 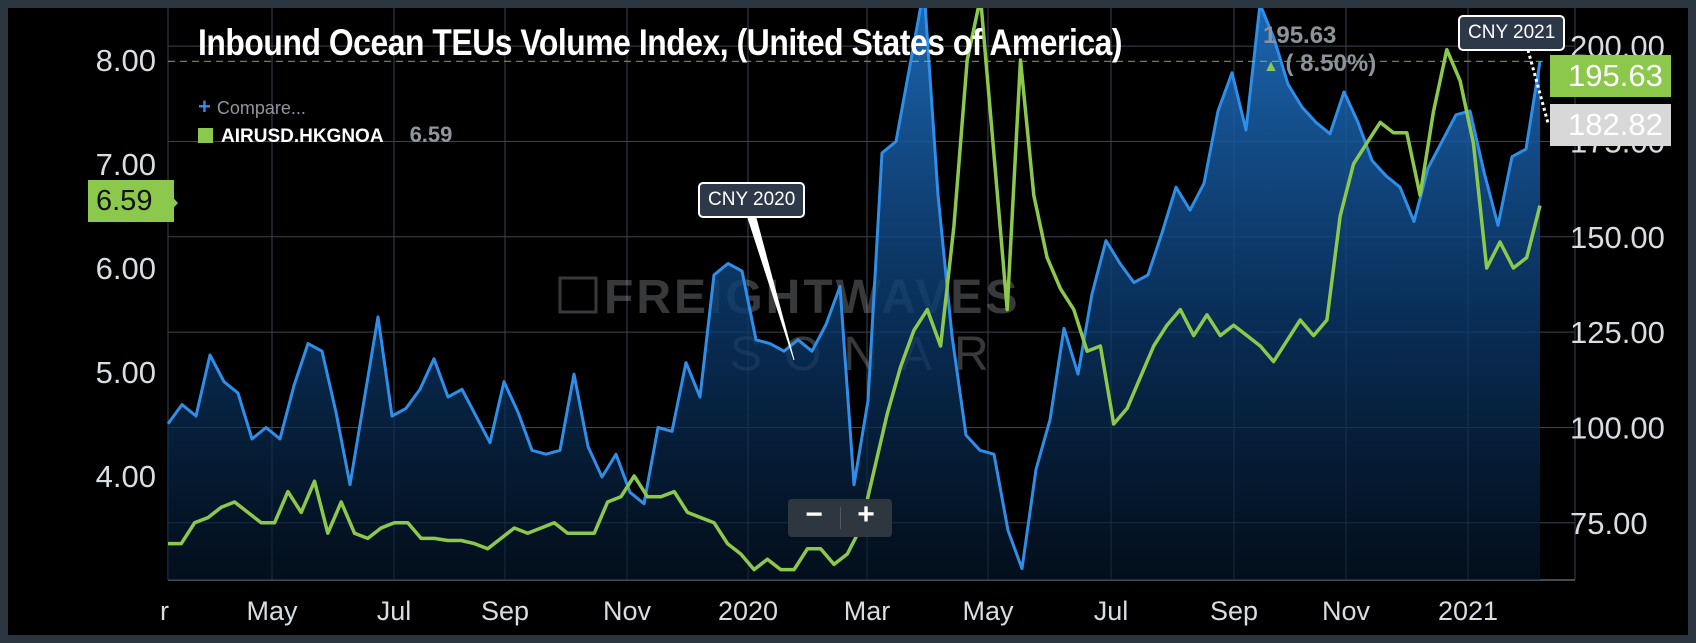 I want to click on cny2021-pointer, so click(x=1538, y=86).